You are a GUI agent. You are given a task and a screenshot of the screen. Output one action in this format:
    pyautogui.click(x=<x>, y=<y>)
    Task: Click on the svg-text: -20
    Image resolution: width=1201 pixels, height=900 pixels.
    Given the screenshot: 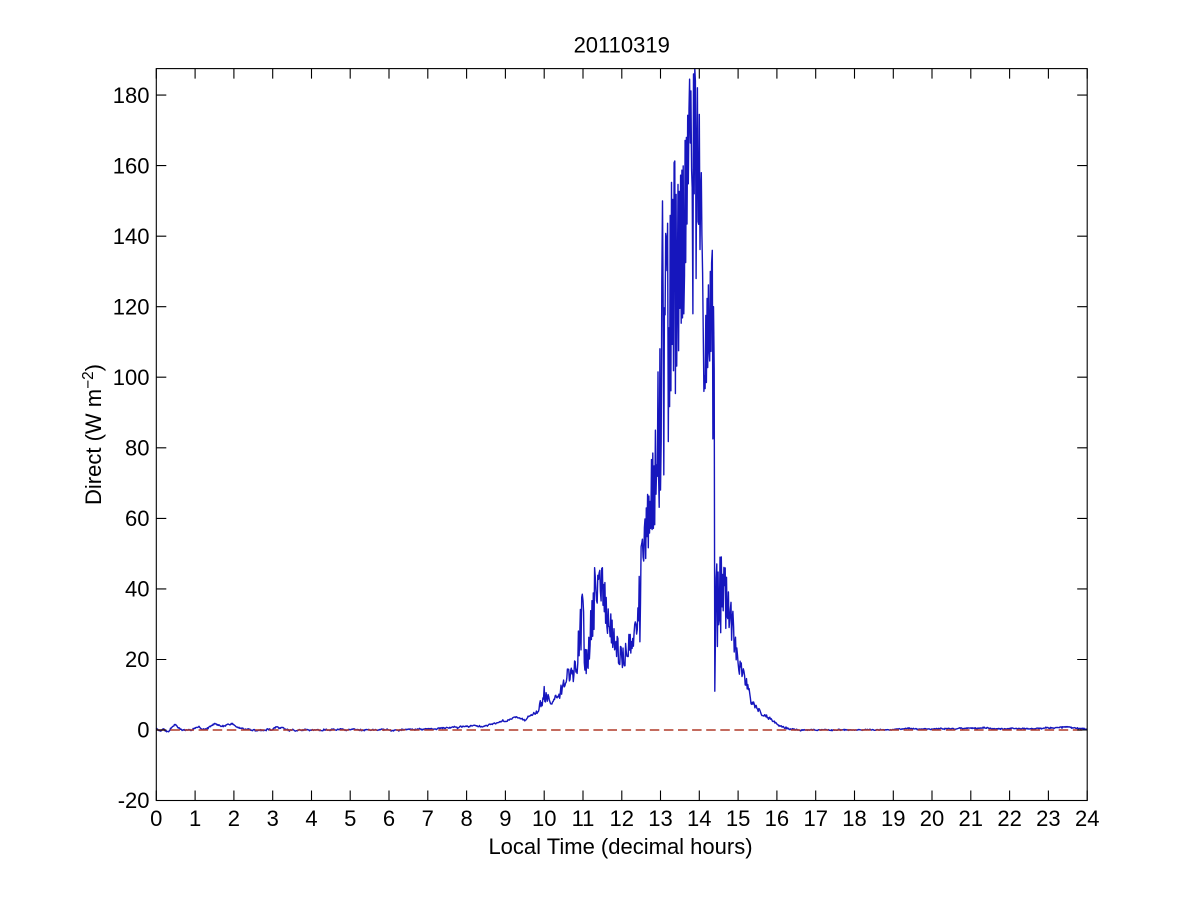 What is the action you would take?
    pyautogui.click(x=134, y=800)
    